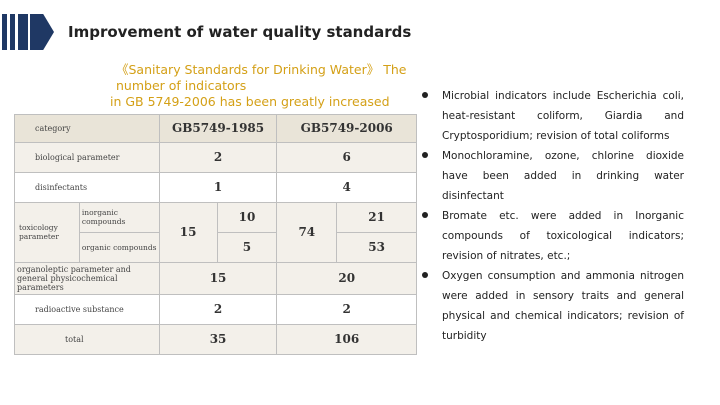 This screenshot has height=405, width=720. Describe the element at coordinates (87, 157) in the screenshot. I see `row-label-biological: biological parameter` at that location.